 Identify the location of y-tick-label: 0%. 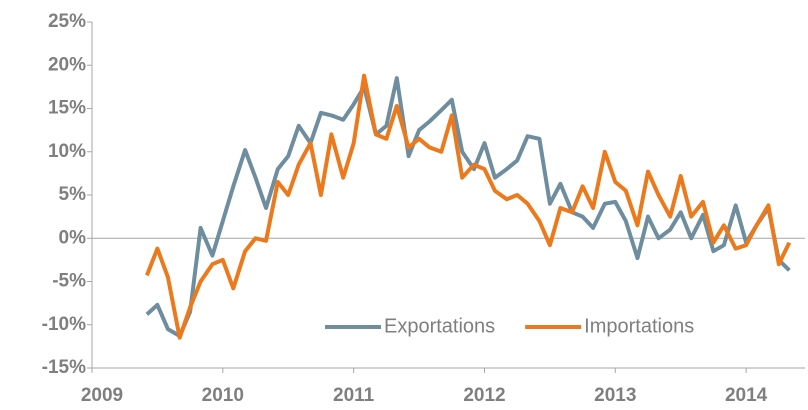
(73, 237).